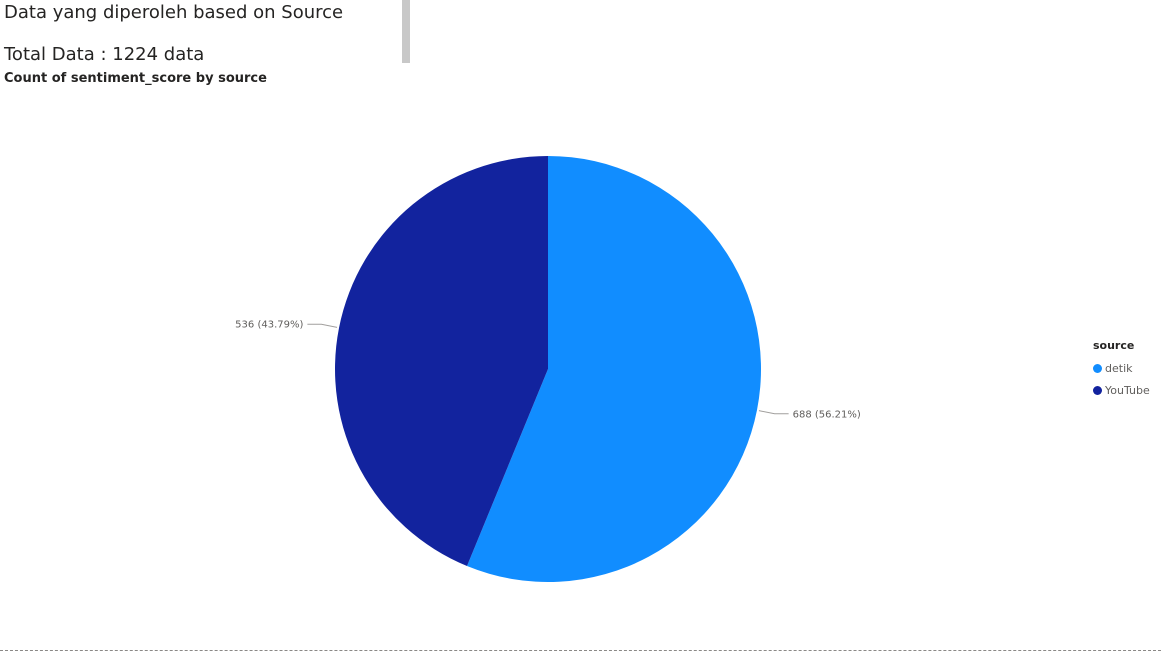 The image size is (1161, 652). I want to click on data-label-youtube: 536 (43.79%), so click(269, 325).